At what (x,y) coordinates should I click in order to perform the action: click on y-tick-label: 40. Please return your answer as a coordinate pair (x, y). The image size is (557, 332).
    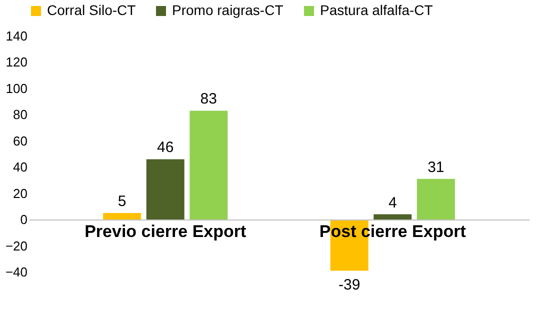
    Looking at the image, I should click on (20, 167).